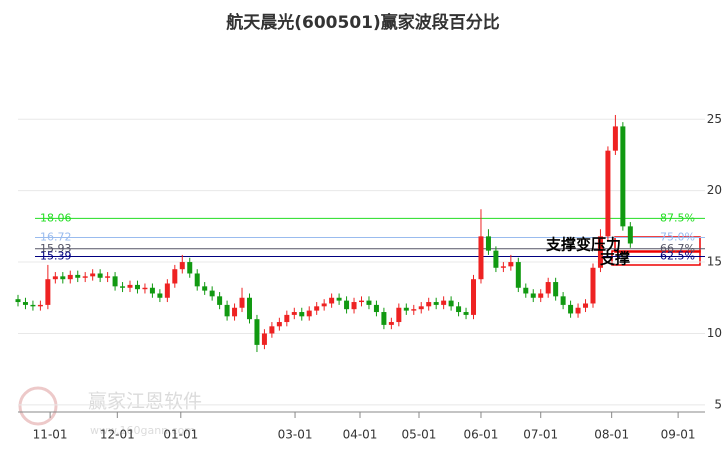  What do you see at coordinates (540, 435) in the screenshot?
I see `x-tick-label: 07-01` at bounding box center [540, 435].